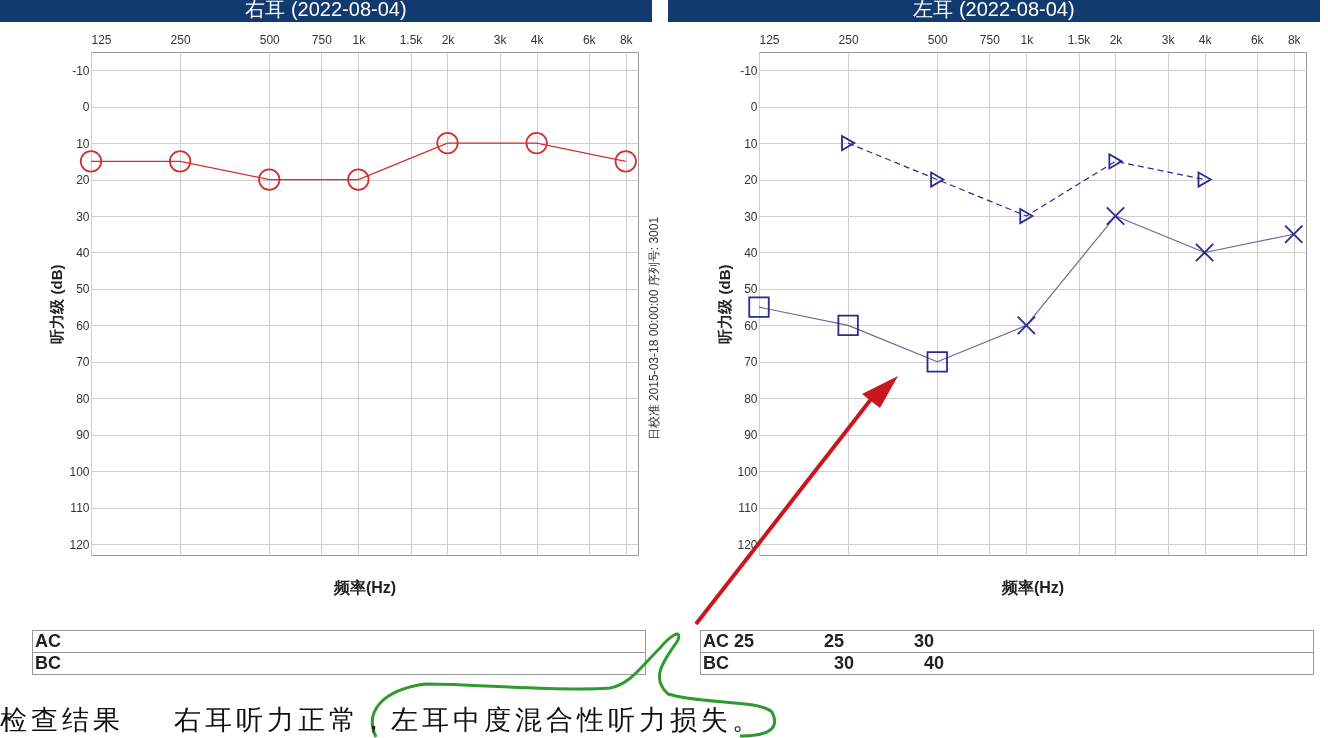 The image size is (1328, 738). Describe the element at coordinates (48, 663) in the screenshot. I see `text: BC` at that location.